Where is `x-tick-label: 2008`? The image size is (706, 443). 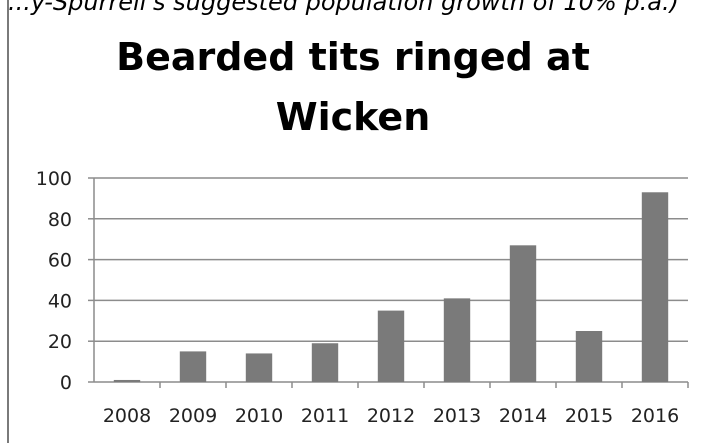
x-tick-label: 2008 is located at coordinates (127, 416).